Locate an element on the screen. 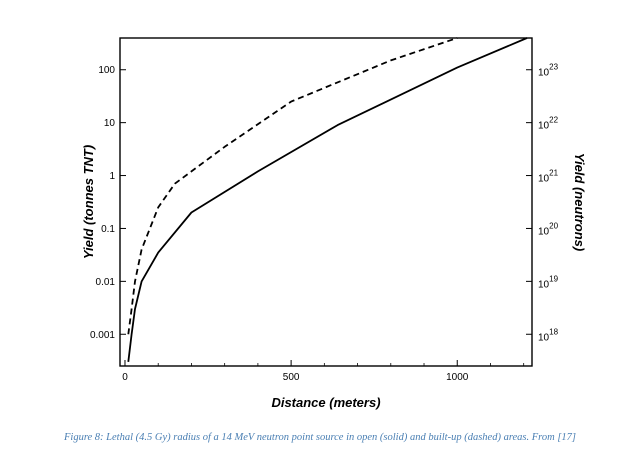 The width and height of the screenshot is (640, 452). y2-tick-label: 1019 is located at coordinates (548, 282).